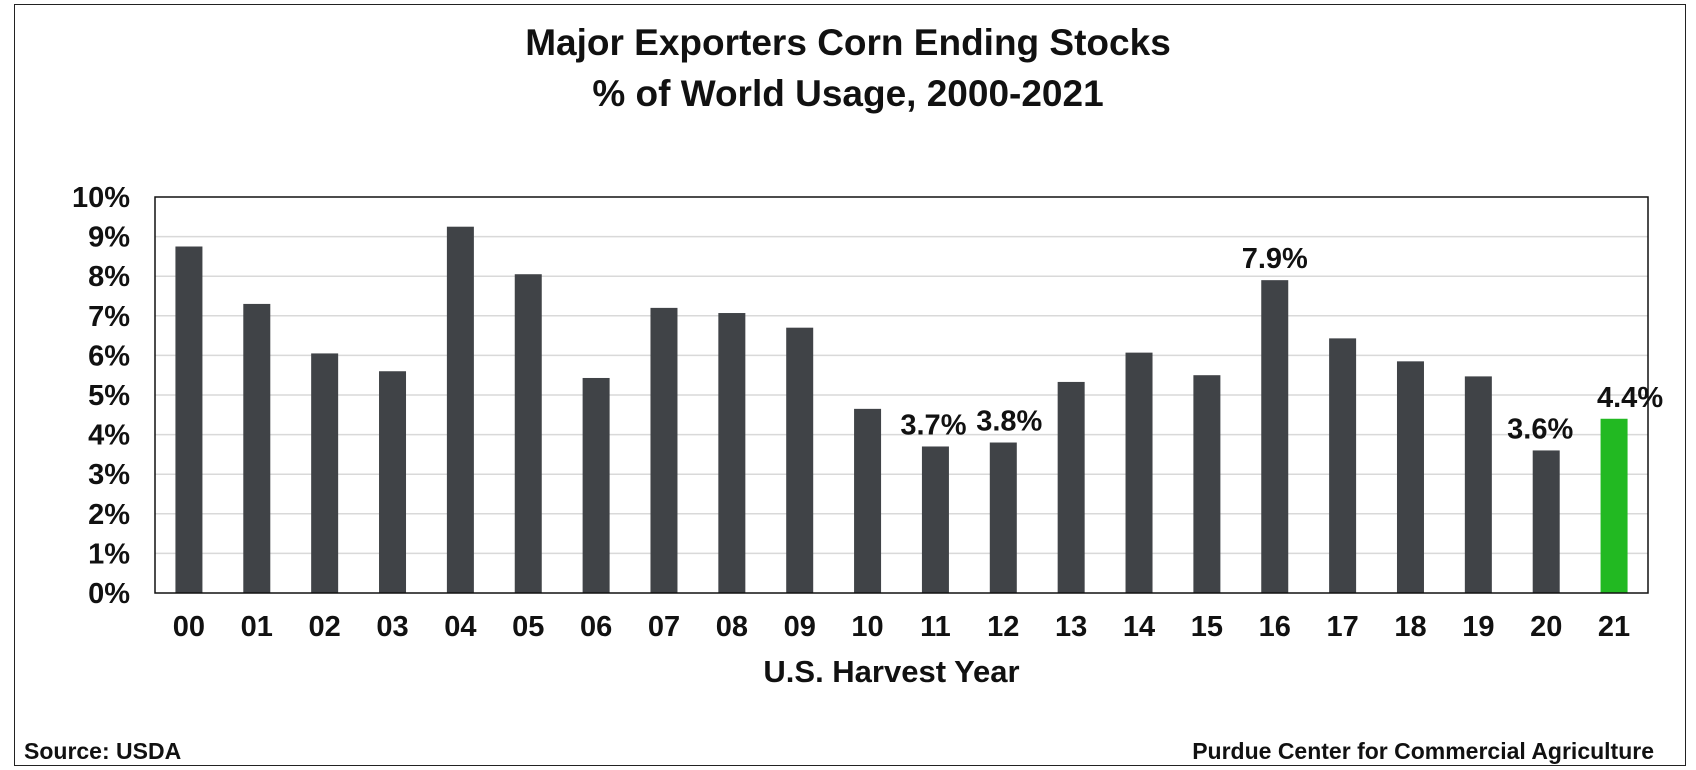 Image resolution: width=1696 pixels, height=770 pixels. Describe the element at coordinates (935, 627) in the screenshot. I see `x-tick-label: 11` at that location.